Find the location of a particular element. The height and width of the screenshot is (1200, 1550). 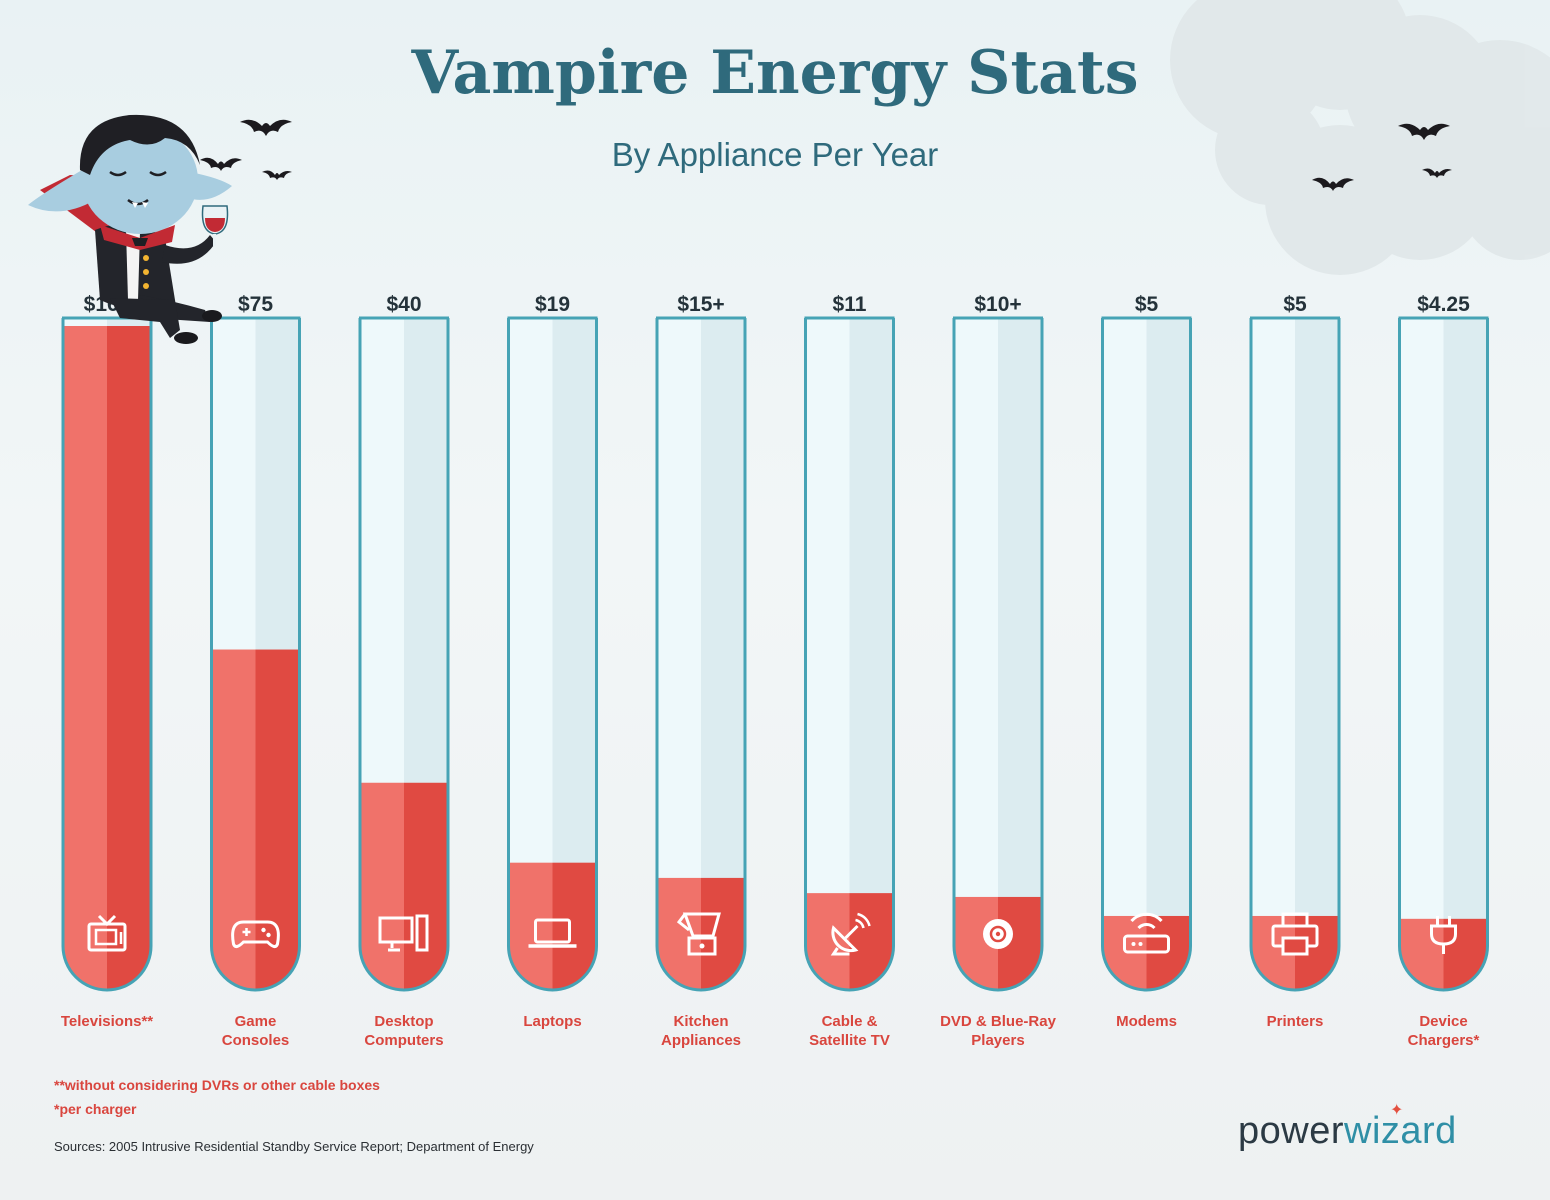

category-label: Game is located at coordinates (256, 1021).